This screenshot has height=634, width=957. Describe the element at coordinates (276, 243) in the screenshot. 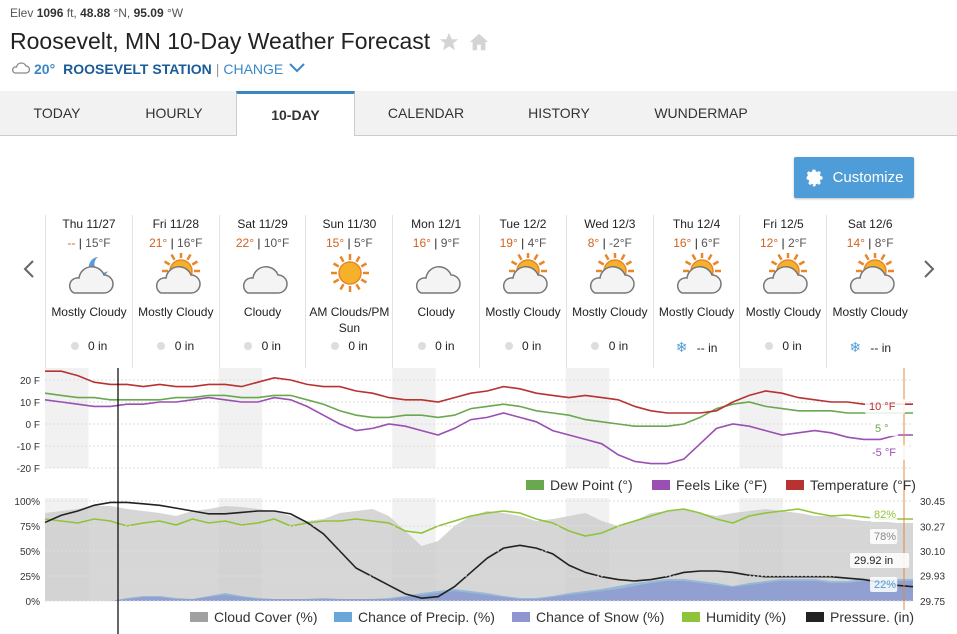

I see `day-low: 10°F` at that location.